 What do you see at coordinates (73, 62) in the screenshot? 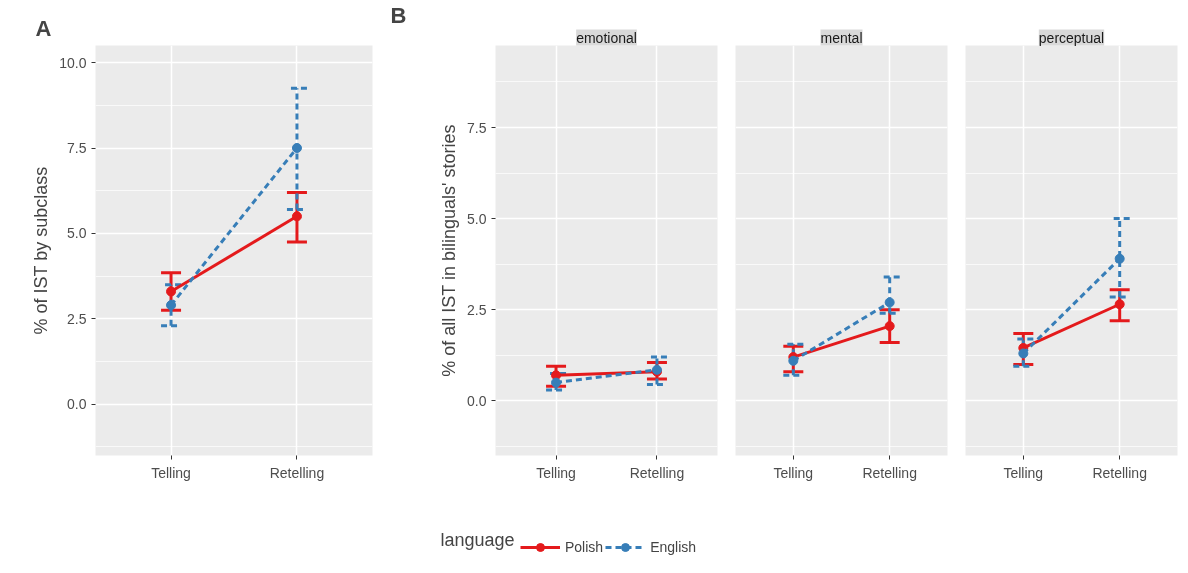
I see `y-tick-label: 10.0` at bounding box center [73, 62].